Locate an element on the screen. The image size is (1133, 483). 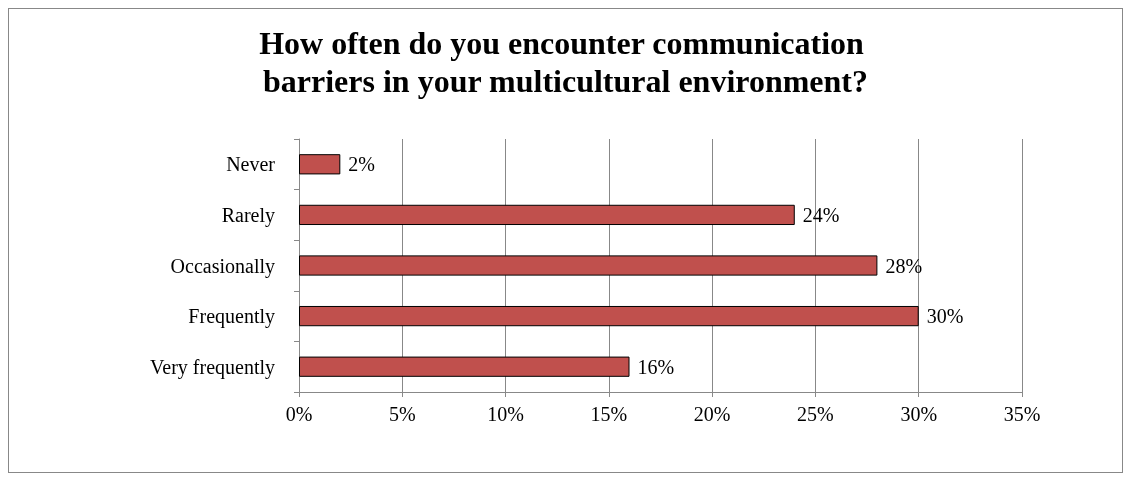
x-tick-label: 35% is located at coordinates (1022, 414).